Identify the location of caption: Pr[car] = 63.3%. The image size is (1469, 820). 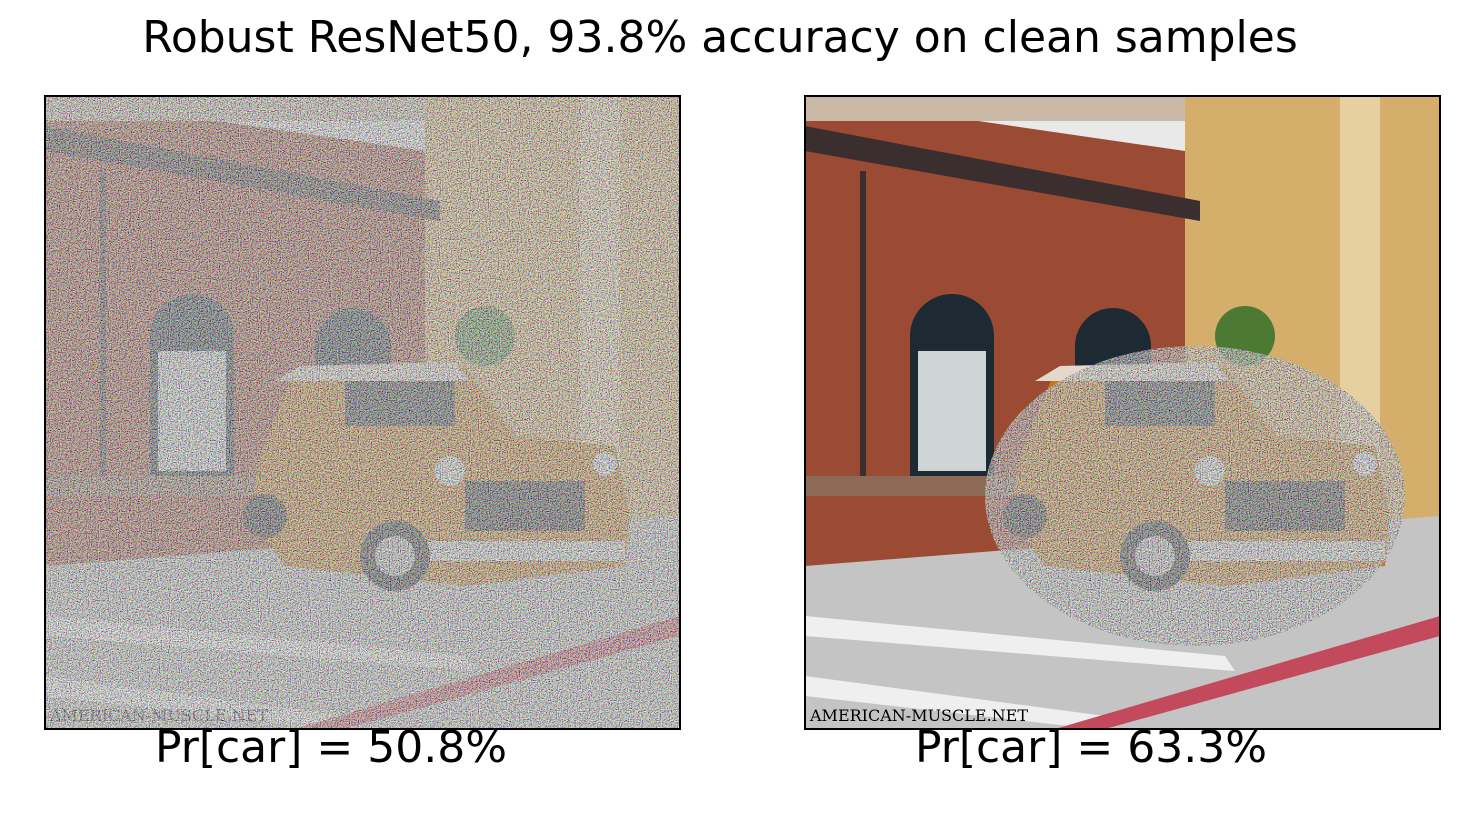
(1091, 747).